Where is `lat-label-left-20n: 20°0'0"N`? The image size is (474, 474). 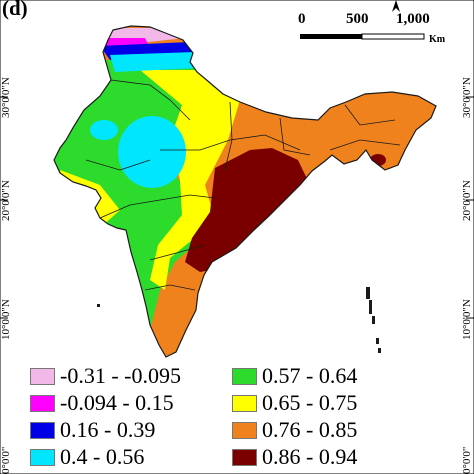 lat-label-left-20n: 20°0'0"N is located at coordinates (6, 200).